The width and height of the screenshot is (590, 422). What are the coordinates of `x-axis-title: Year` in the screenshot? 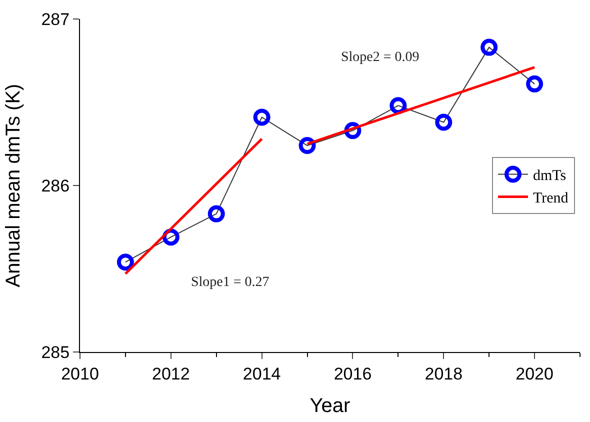 It's located at (330, 405).